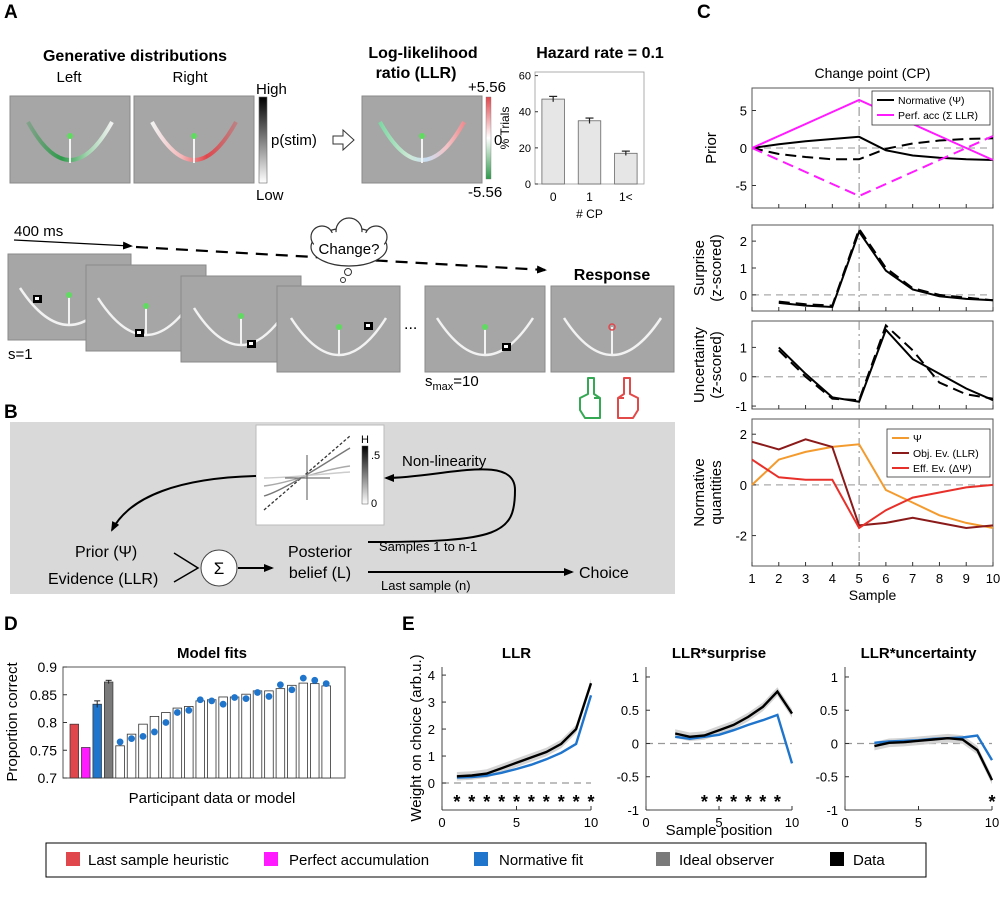 Image resolution: width=1000 pixels, height=907 pixels. What do you see at coordinates (294, 140) in the screenshot?
I see `p-stim-label: p(stim)` at bounding box center [294, 140].